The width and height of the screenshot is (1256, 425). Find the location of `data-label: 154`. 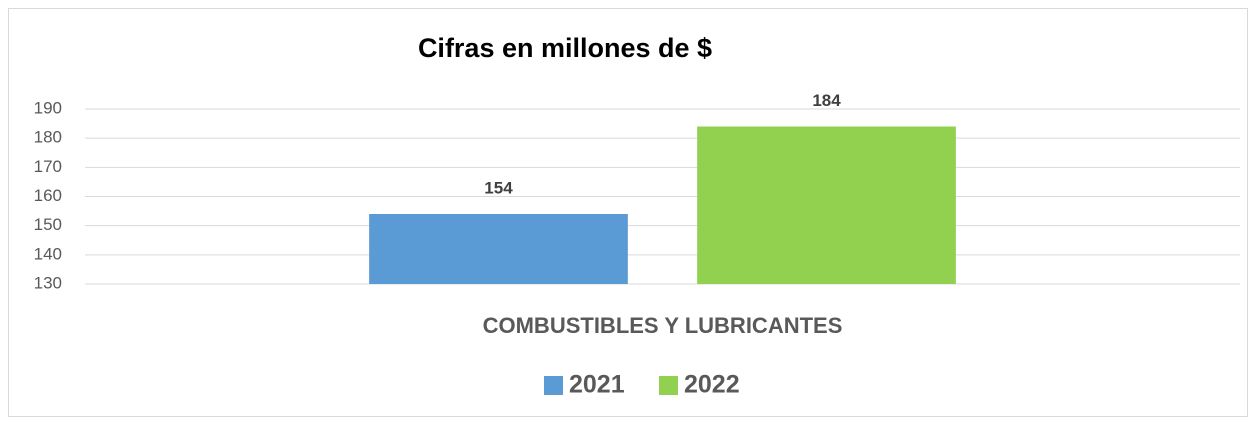

data-label: 154 is located at coordinates (498, 187).